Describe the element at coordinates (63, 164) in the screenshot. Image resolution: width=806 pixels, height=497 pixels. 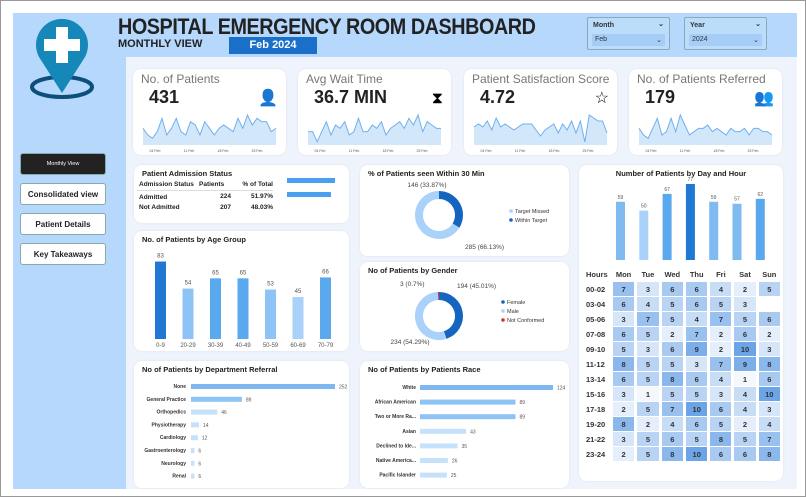
I see `nav-monthly-view: Monthly View` at that location.